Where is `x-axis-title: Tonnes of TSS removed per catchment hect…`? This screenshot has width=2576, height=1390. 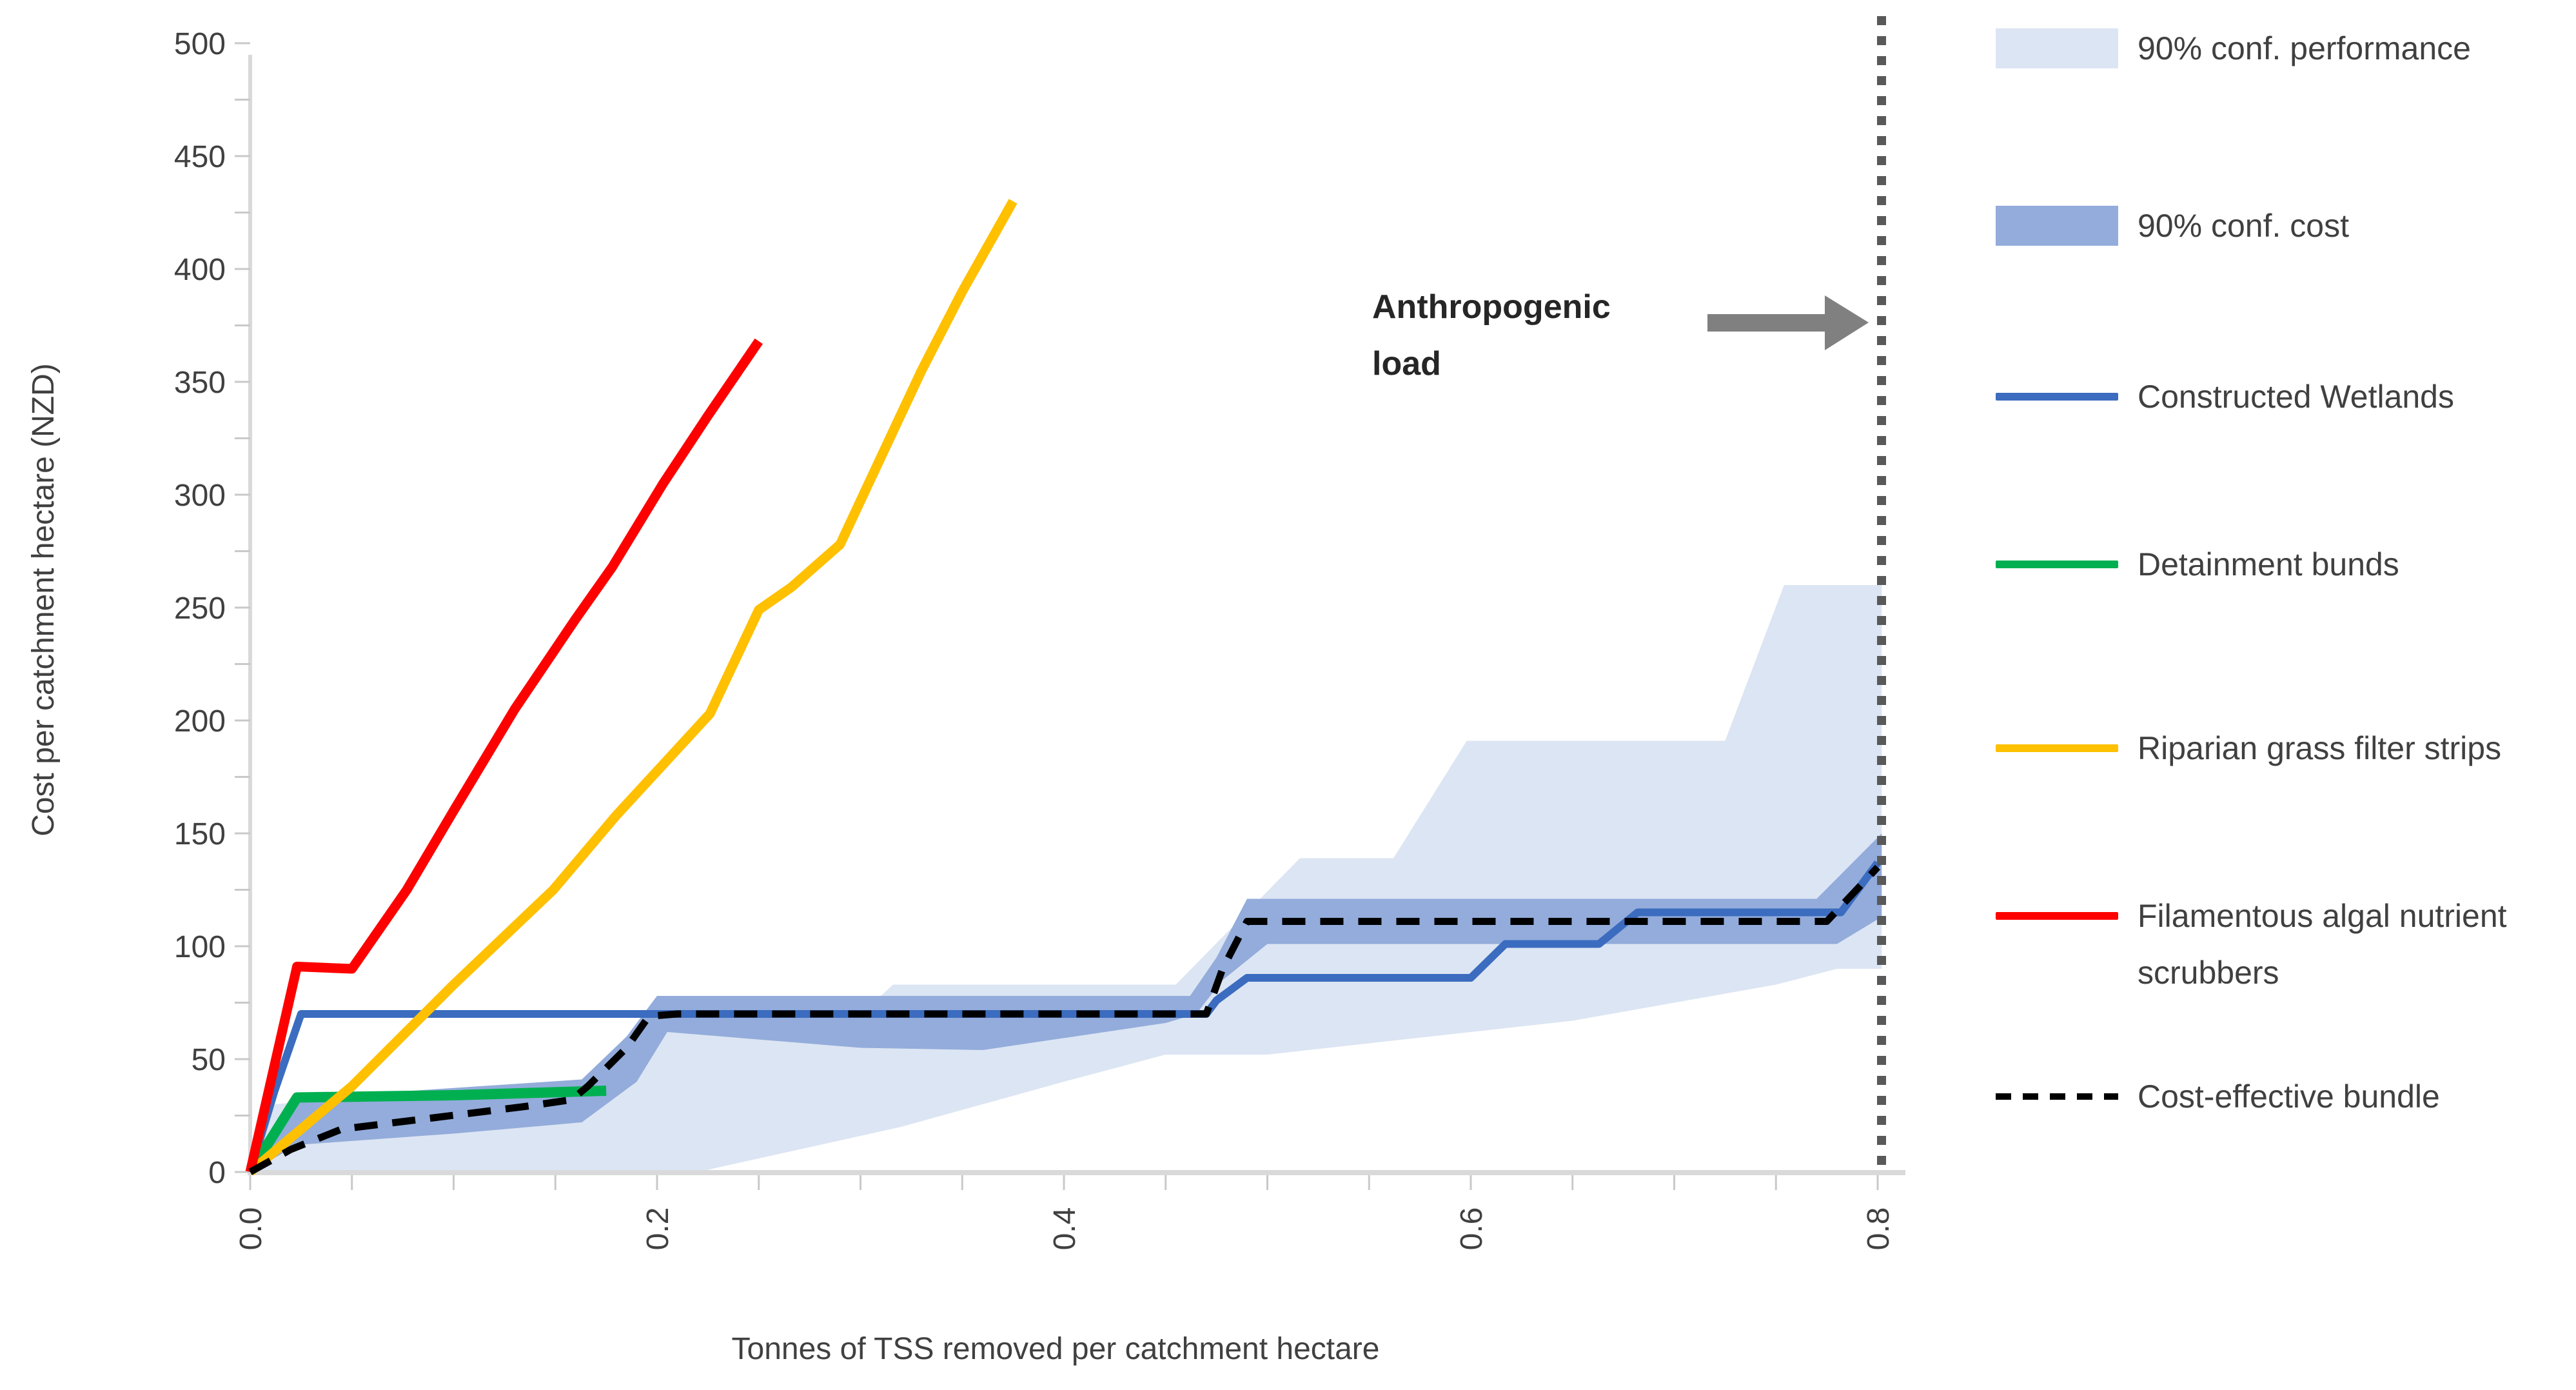 x-axis-title: Tonnes of TSS removed per catchment hect… is located at coordinates (1055, 1349).